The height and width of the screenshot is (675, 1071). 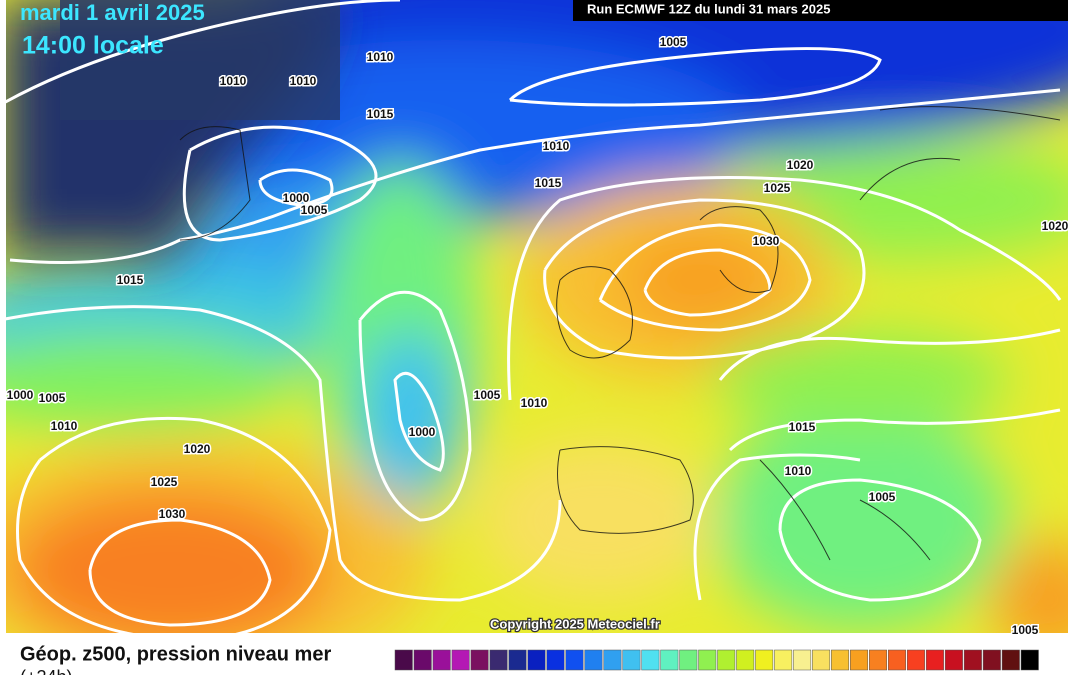 I want to click on color-scale, so click(x=716, y=660).